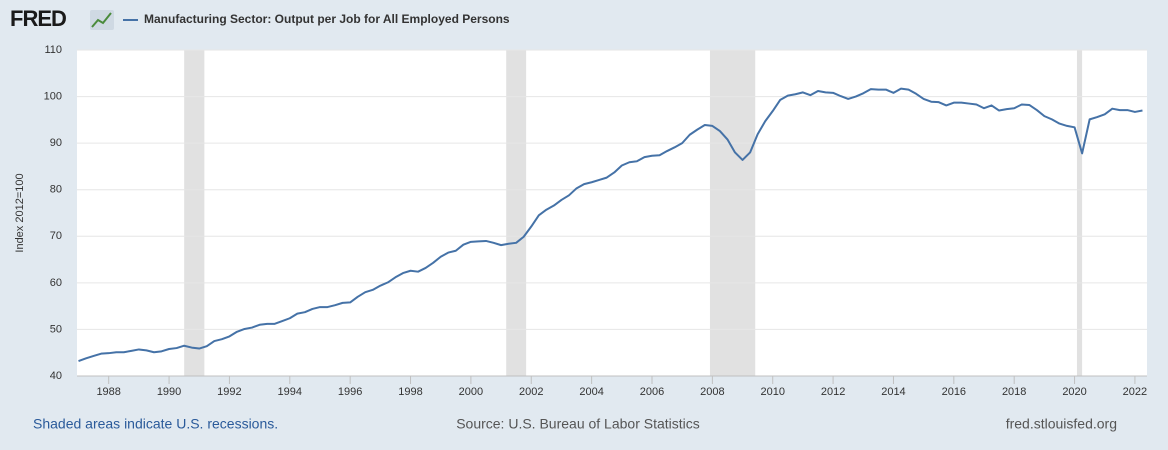 The image size is (1168, 450). Describe the element at coordinates (1074, 392) in the screenshot. I see `x-tick-label: 2020` at that location.